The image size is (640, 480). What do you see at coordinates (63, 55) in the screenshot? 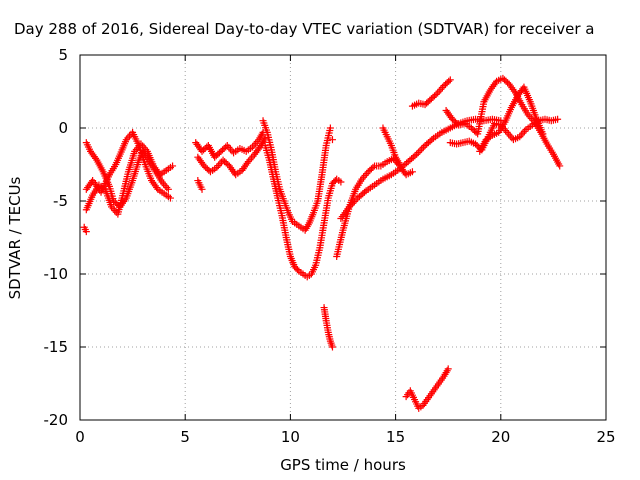
I see `y-tick-label: 5` at bounding box center [63, 55].